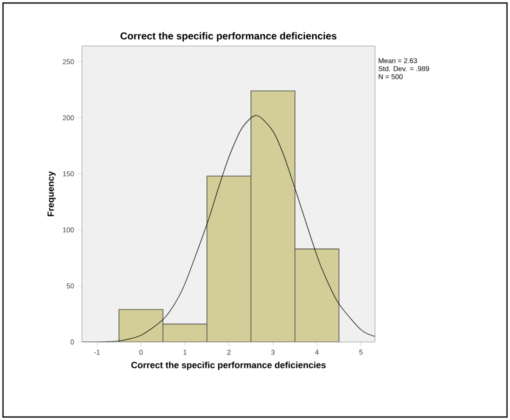 This screenshot has width=510, height=420. Describe the element at coordinates (228, 366) in the screenshot. I see `x-axis-title: Correct the specific performance deficiencies` at that location.